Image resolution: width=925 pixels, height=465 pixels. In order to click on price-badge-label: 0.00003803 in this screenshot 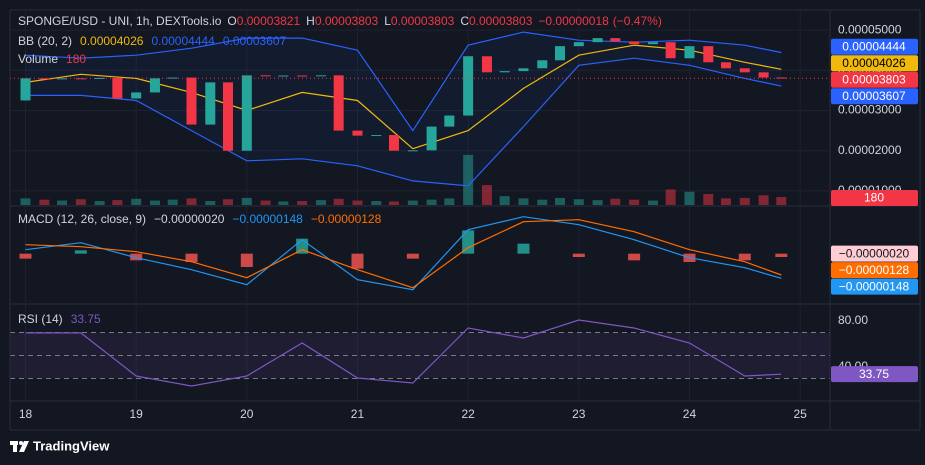, I will do `click(874, 79)`.